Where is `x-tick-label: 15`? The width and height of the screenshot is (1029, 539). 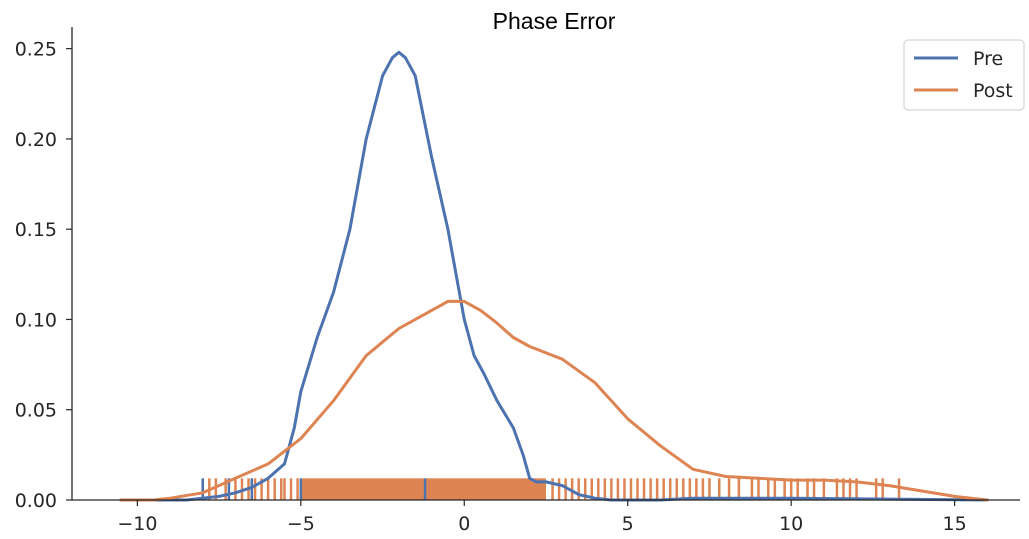
x-tick-label: 15 is located at coordinates (955, 524).